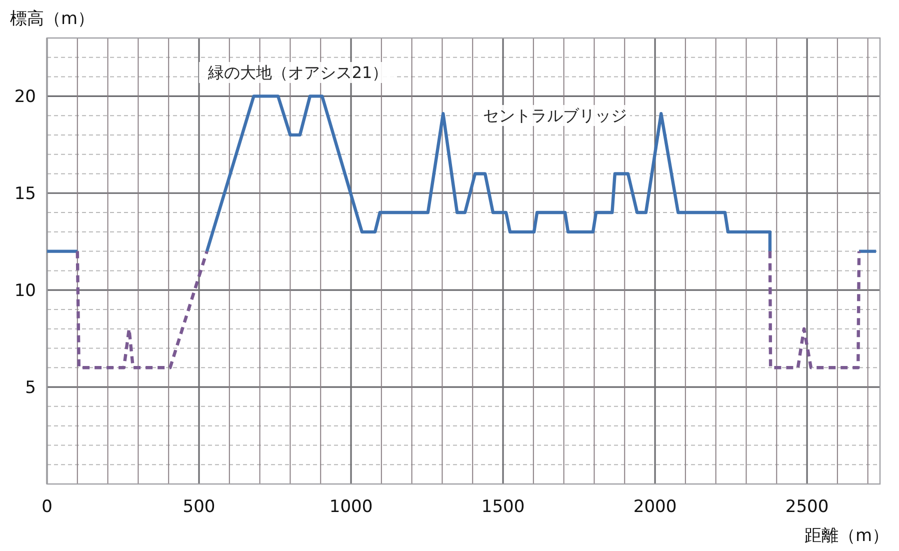  I want to click on annotation: セントラルブリッジ, so click(555, 115).